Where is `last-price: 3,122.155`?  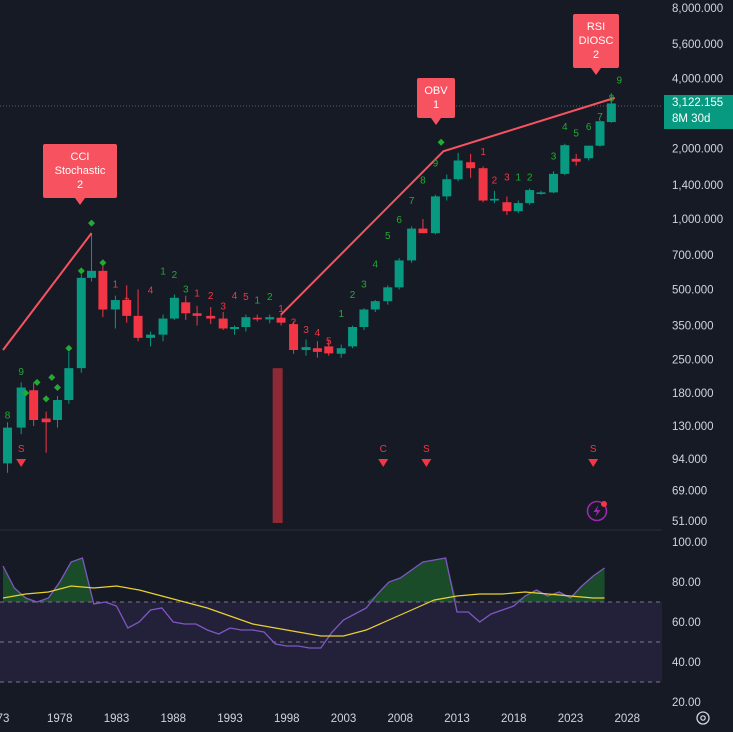 last-price: 3,122.155 is located at coordinates (698, 103).